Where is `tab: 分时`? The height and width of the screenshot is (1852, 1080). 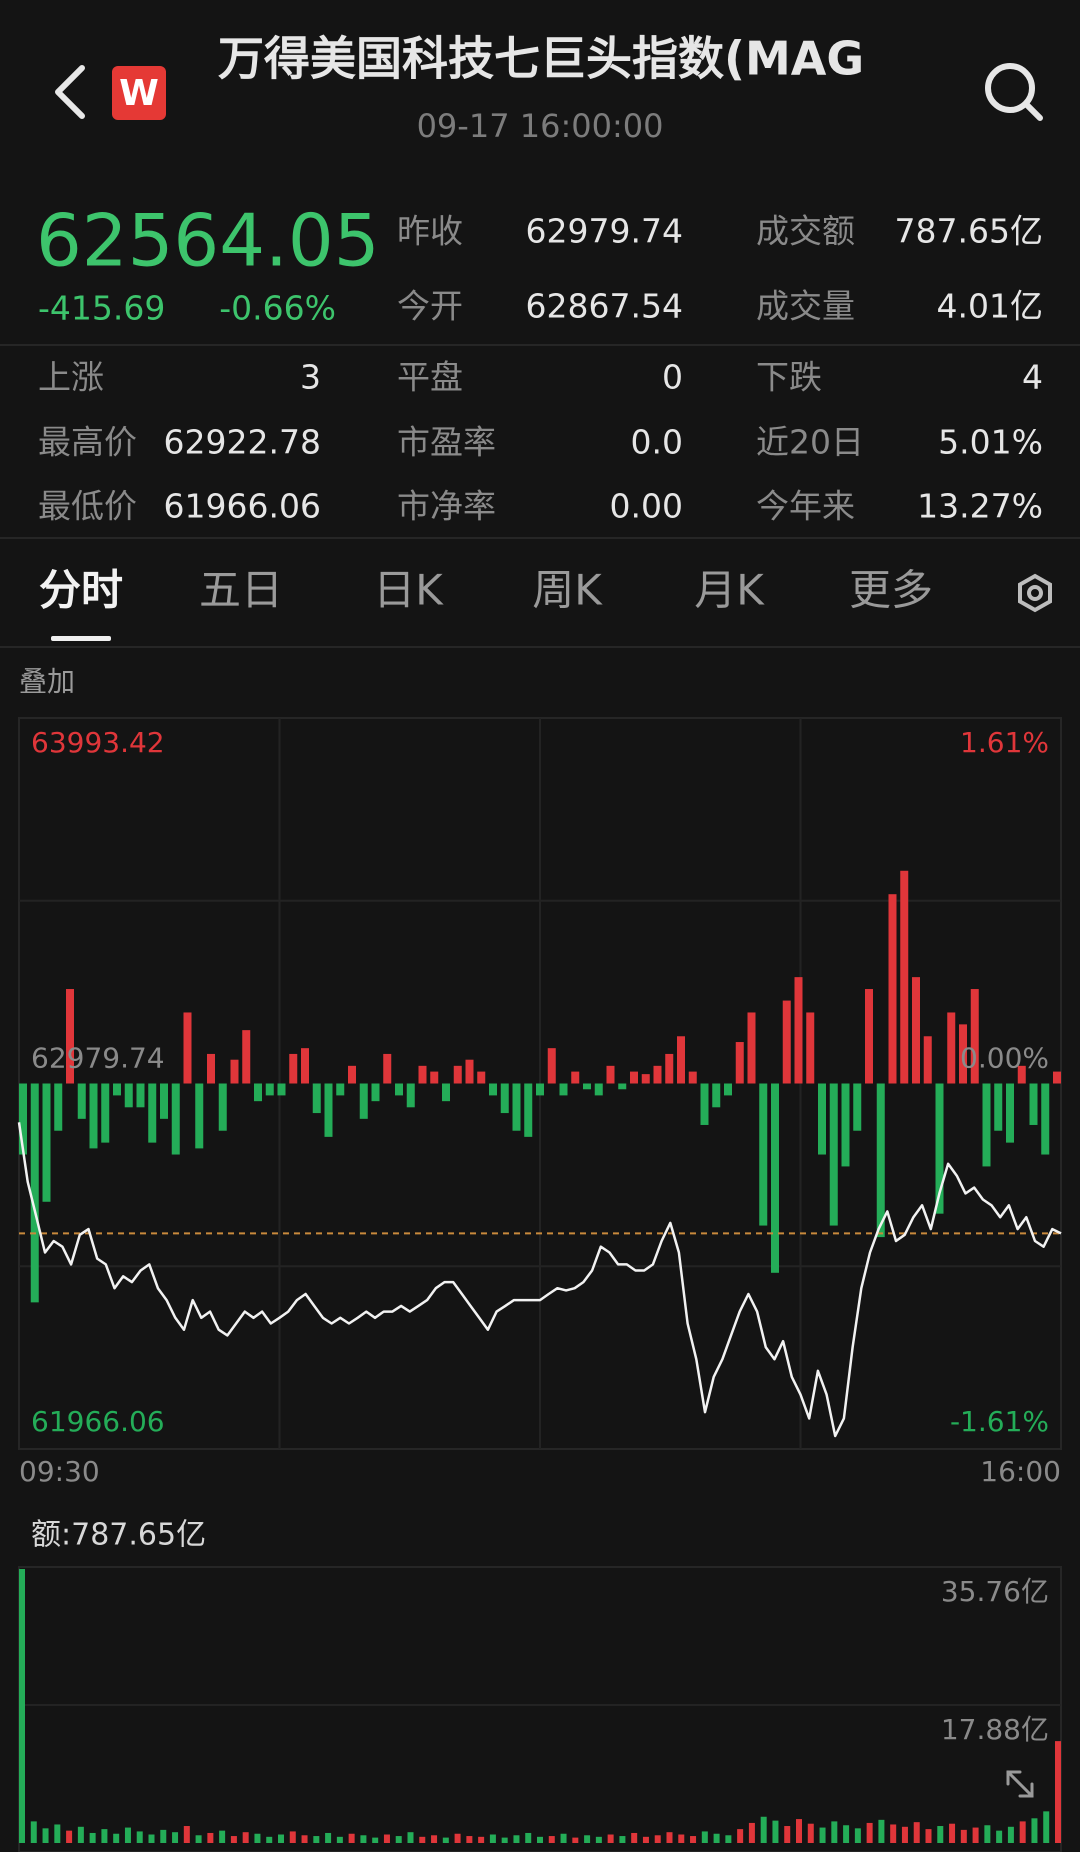 tab: 分时 is located at coordinates (81, 590).